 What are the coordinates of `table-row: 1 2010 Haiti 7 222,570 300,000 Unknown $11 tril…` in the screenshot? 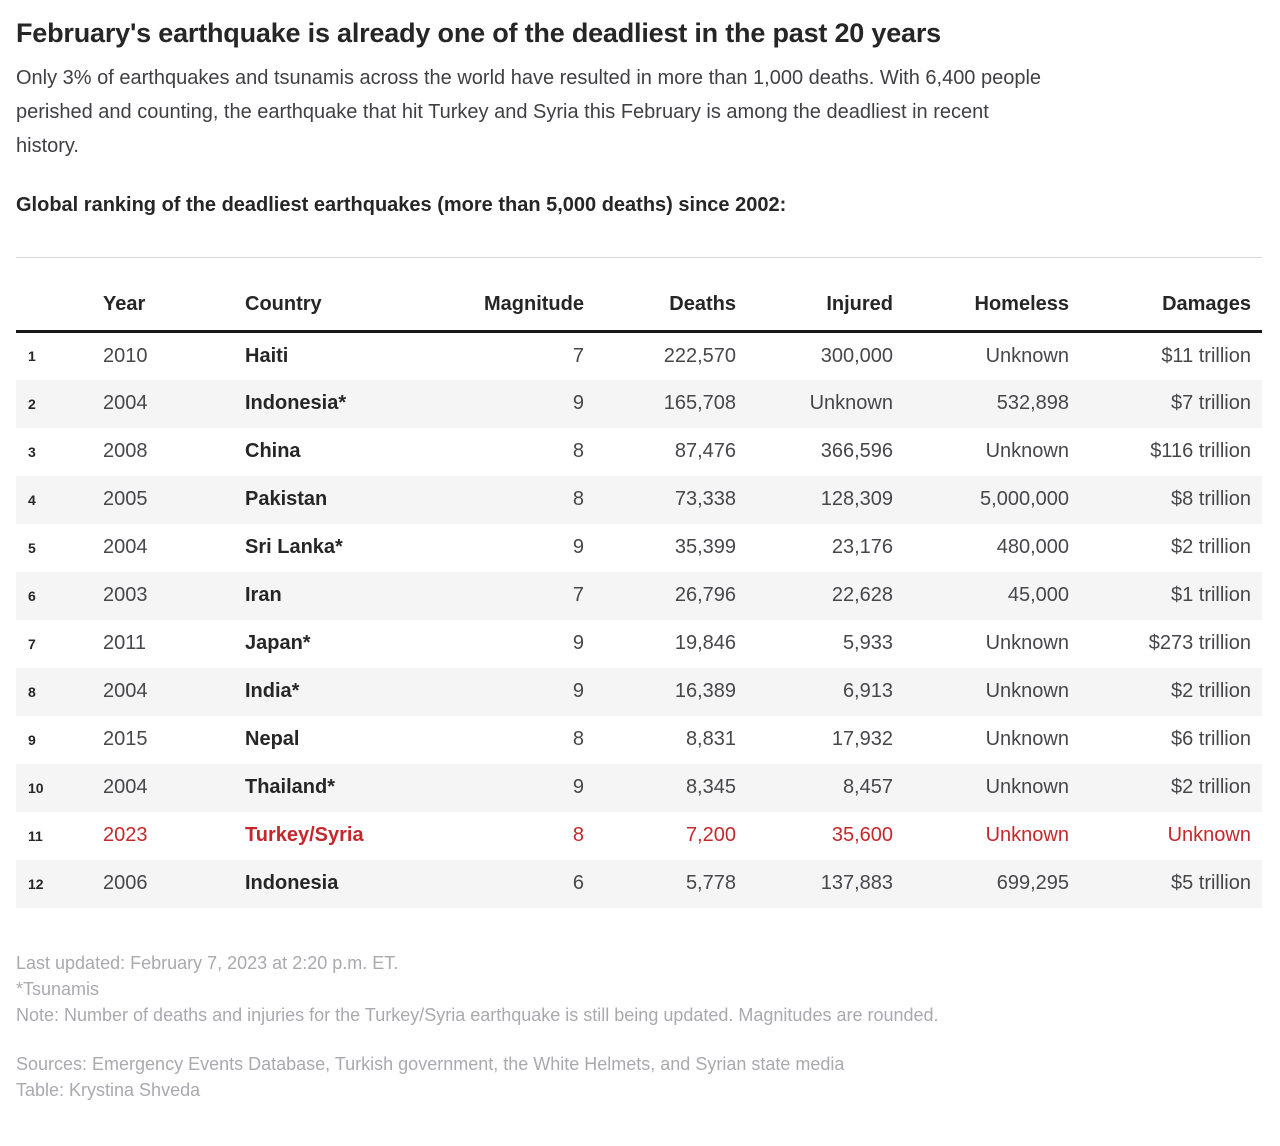 It's located at (639, 356).